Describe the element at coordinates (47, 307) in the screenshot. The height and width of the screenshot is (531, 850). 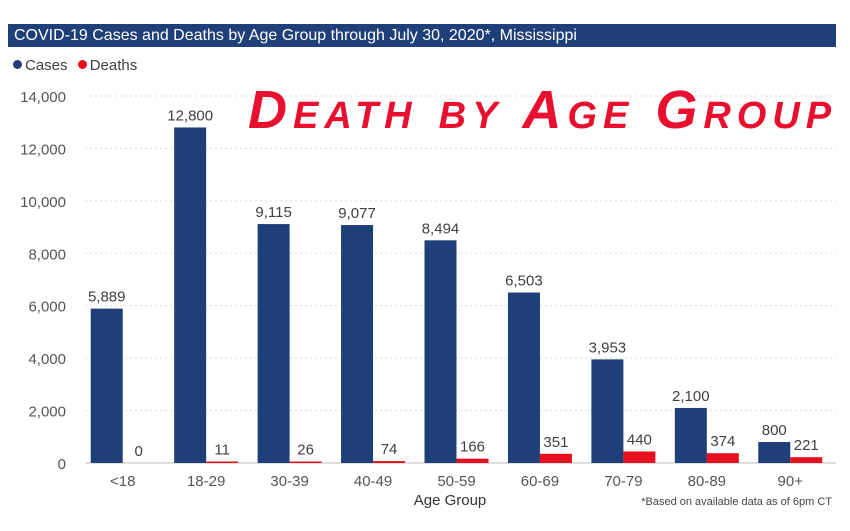
I see `y-tick-label: 6,000` at that location.